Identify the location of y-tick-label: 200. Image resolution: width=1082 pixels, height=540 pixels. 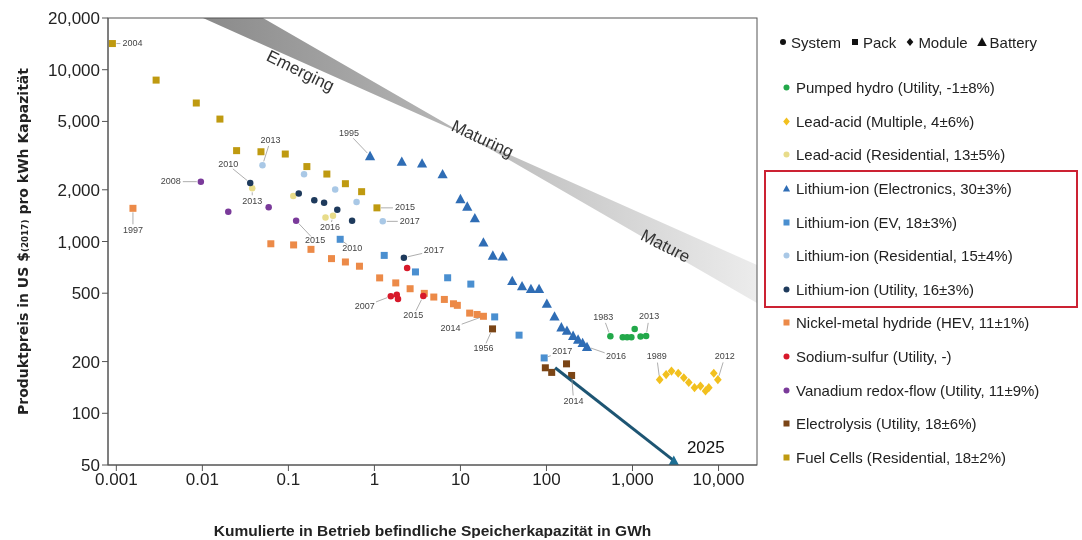
(85, 362).